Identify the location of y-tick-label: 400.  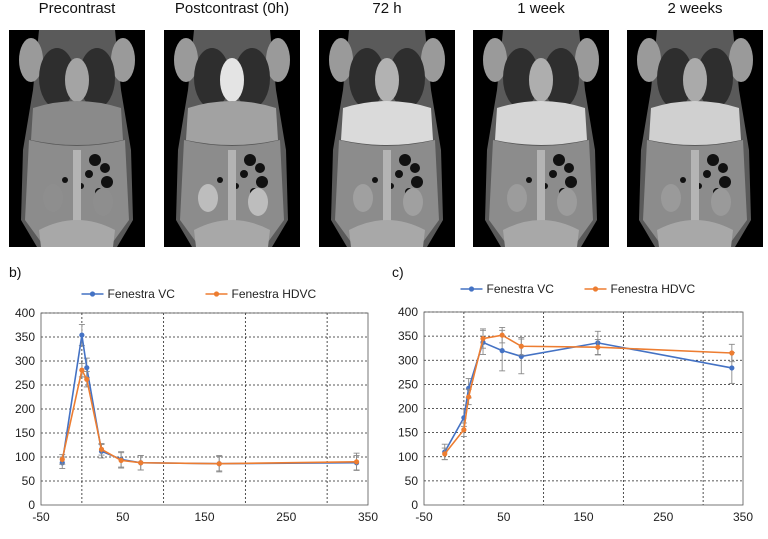
(408, 312).